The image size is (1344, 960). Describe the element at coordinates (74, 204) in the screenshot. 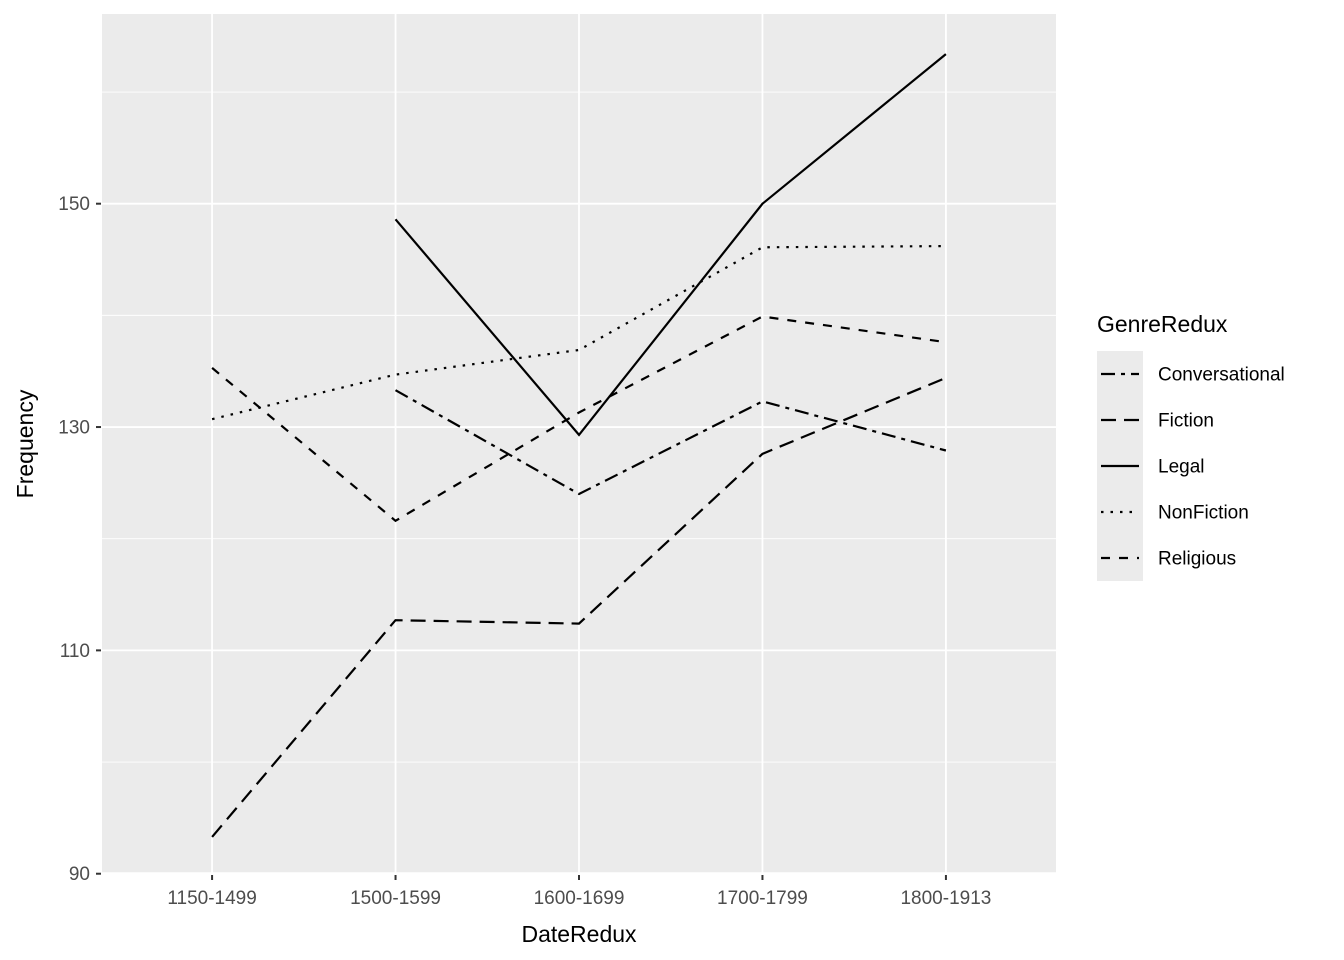

I see `y-tick-label: 150` at that location.